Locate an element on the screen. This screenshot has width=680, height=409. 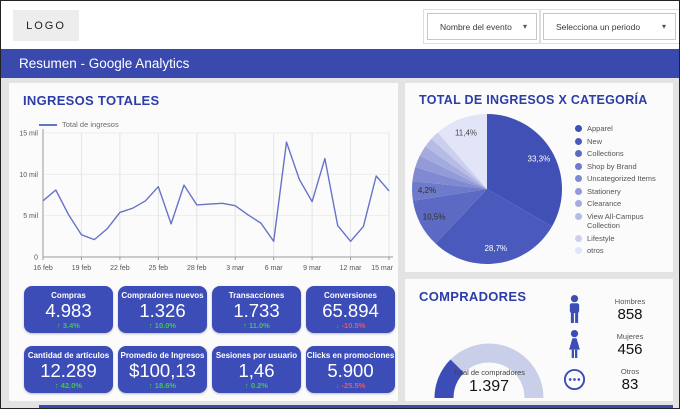
compradores-title: COMPRADORES is located at coordinates (473, 296).